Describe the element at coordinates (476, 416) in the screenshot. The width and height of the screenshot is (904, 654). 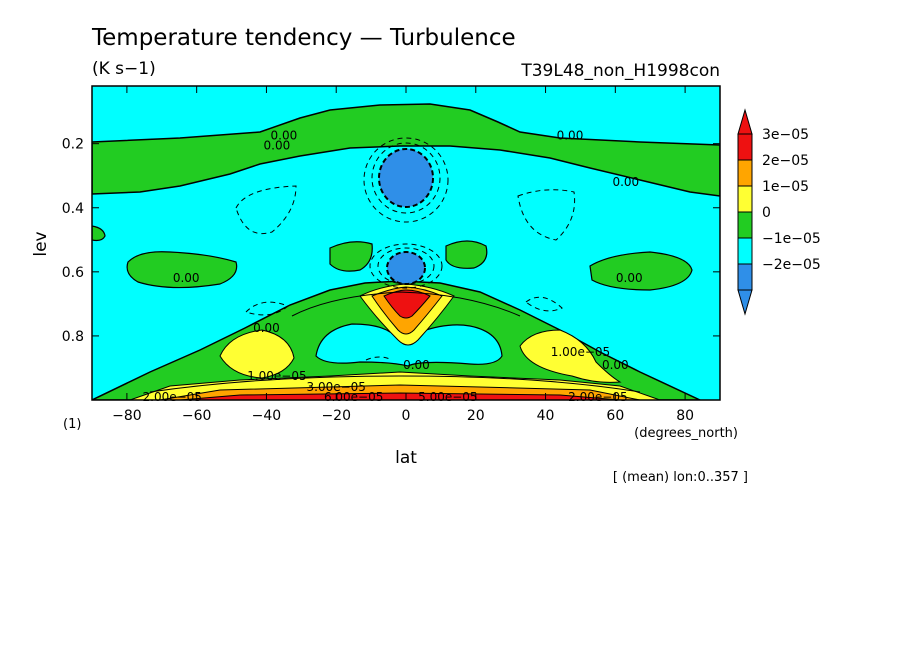
I see `x-tick-label: 20` at that location.